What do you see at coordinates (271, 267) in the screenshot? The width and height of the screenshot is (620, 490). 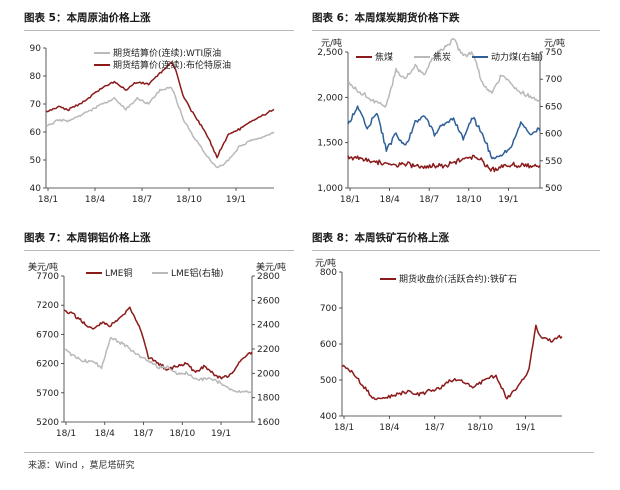 I see `y-axis-unit-right: 美元/吨` at bounding box center [271, 267].